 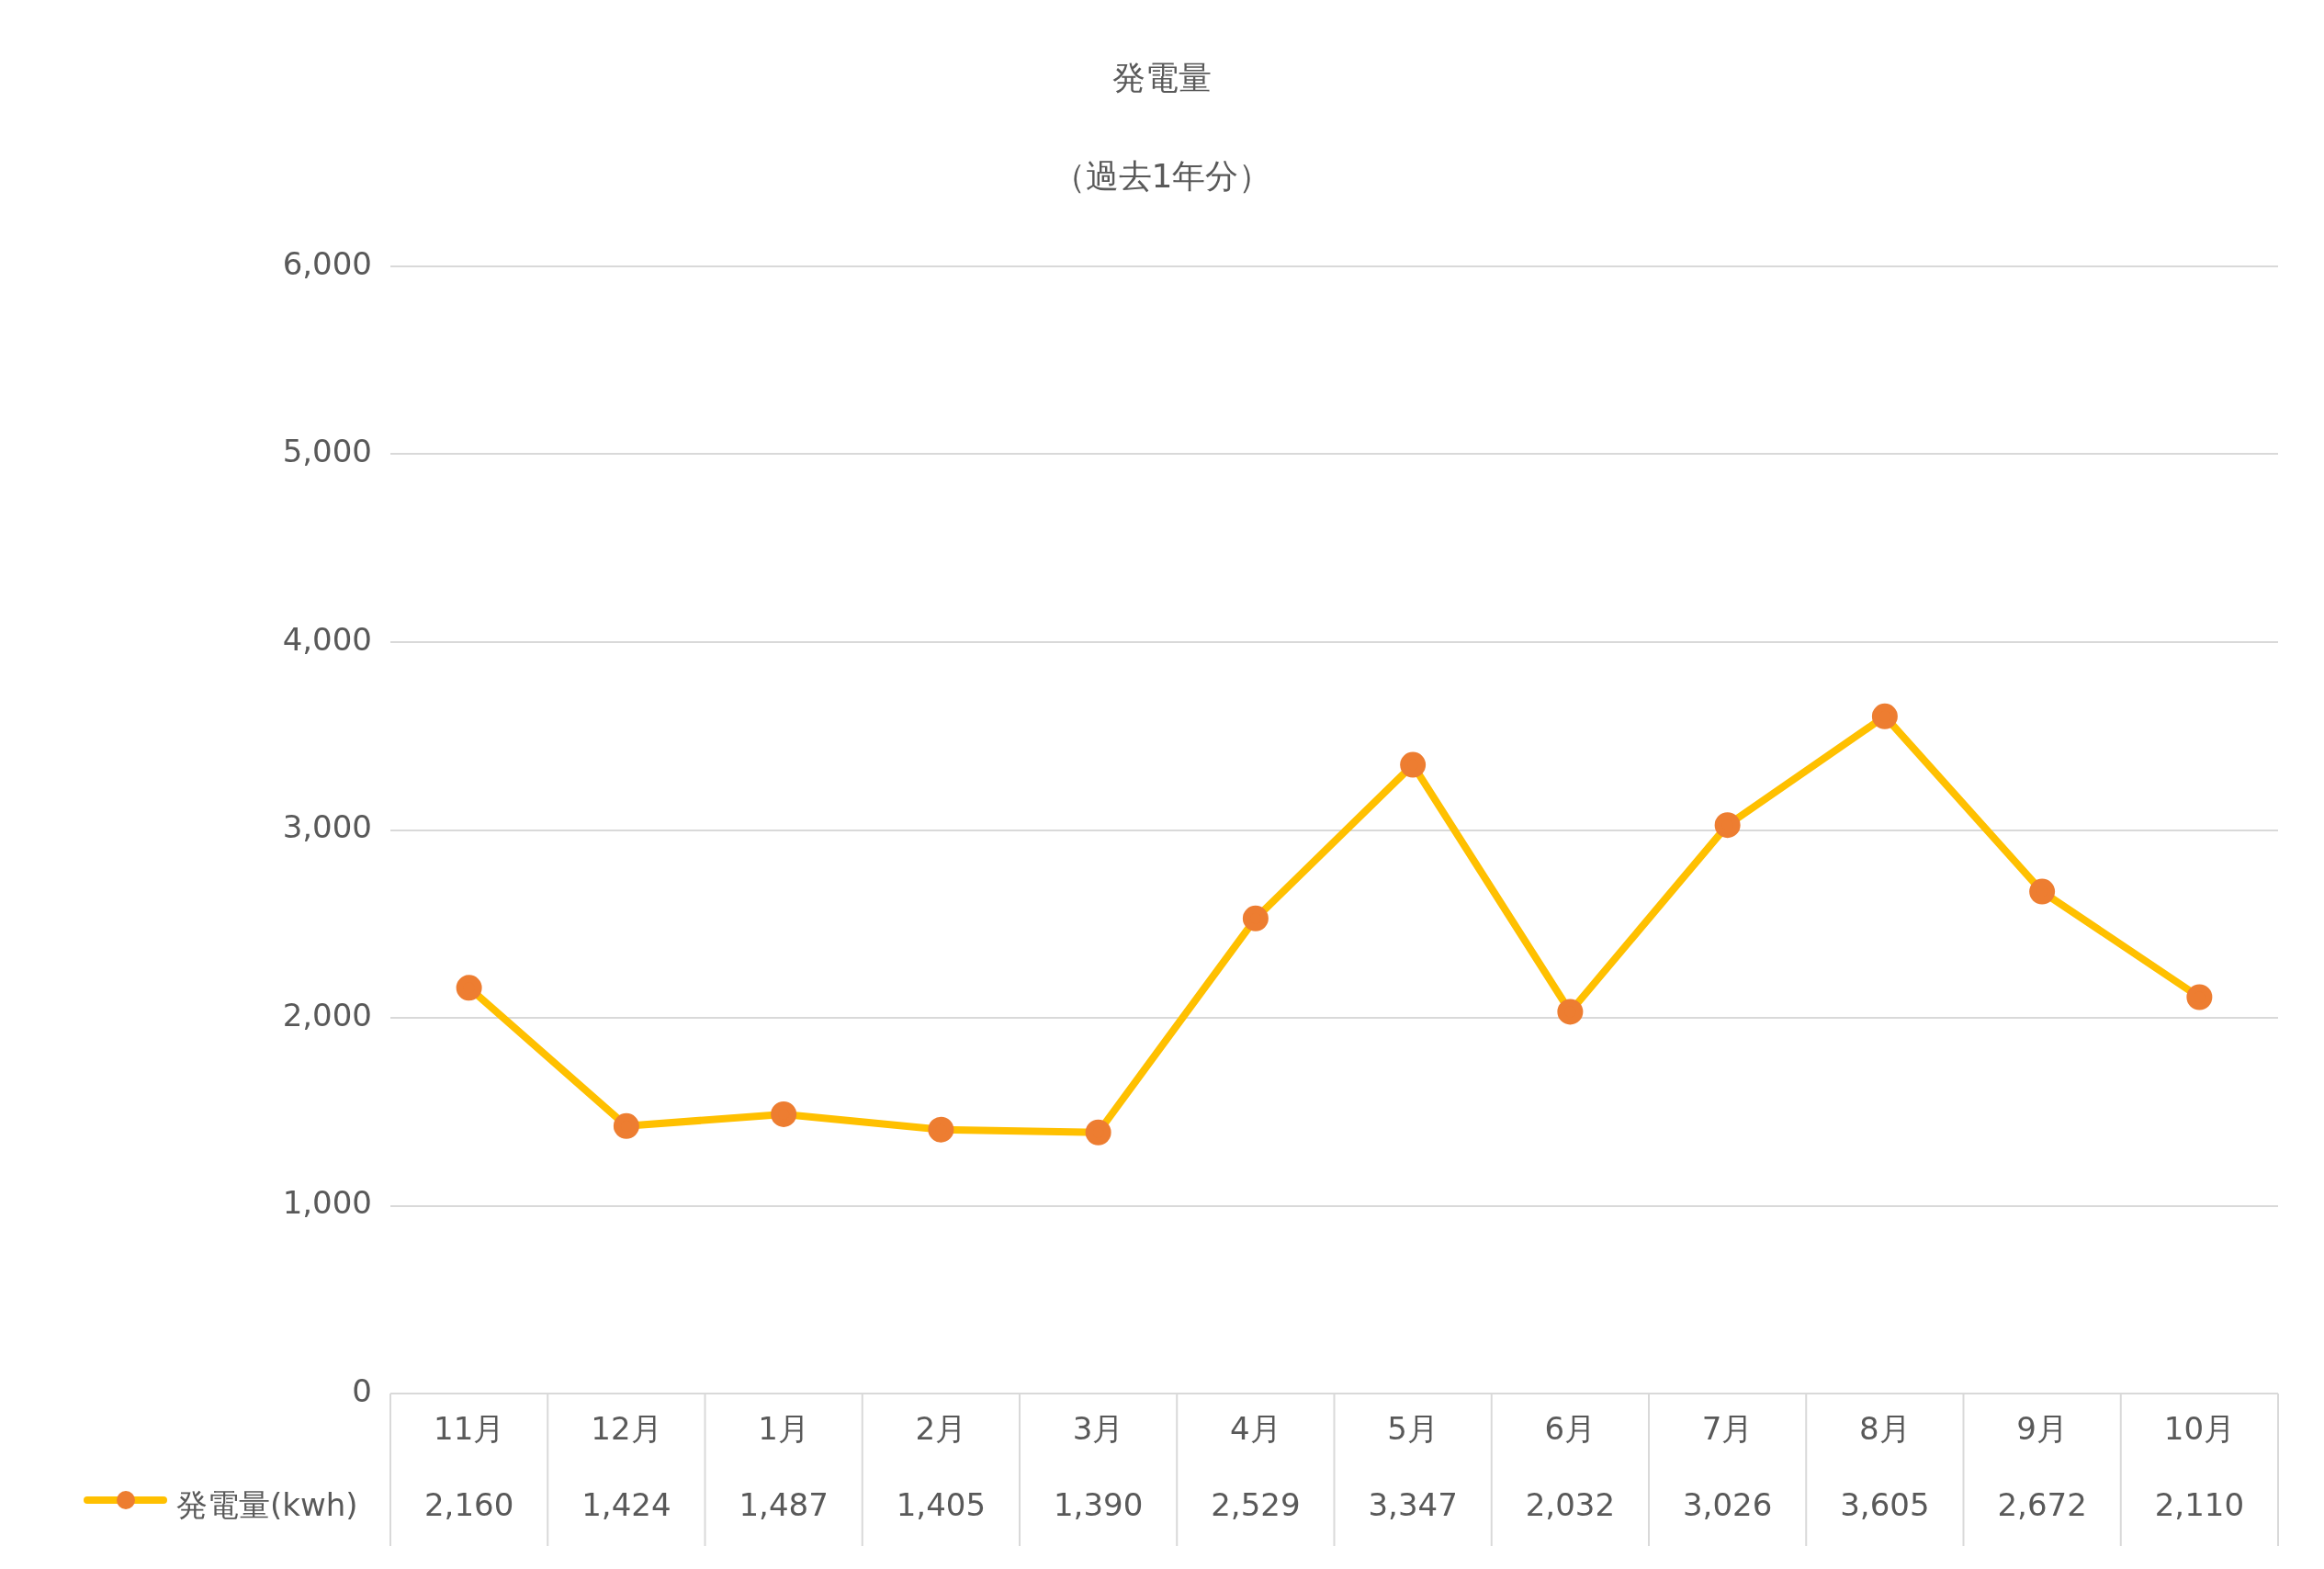 What do you see at coordinates (1570, 1428) in the screenshot?
I see `x-tick-label: 6月` at bounding box center [1570, 1428].